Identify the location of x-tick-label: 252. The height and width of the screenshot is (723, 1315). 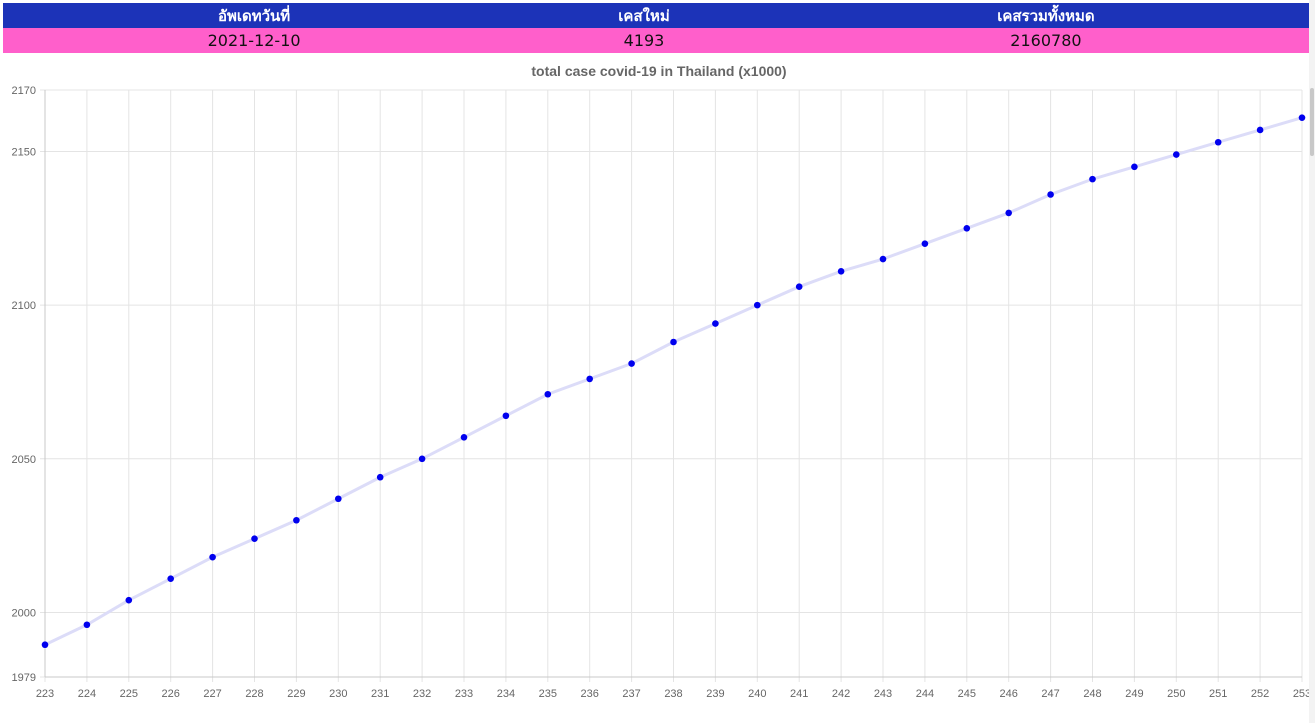
(1260, 694).